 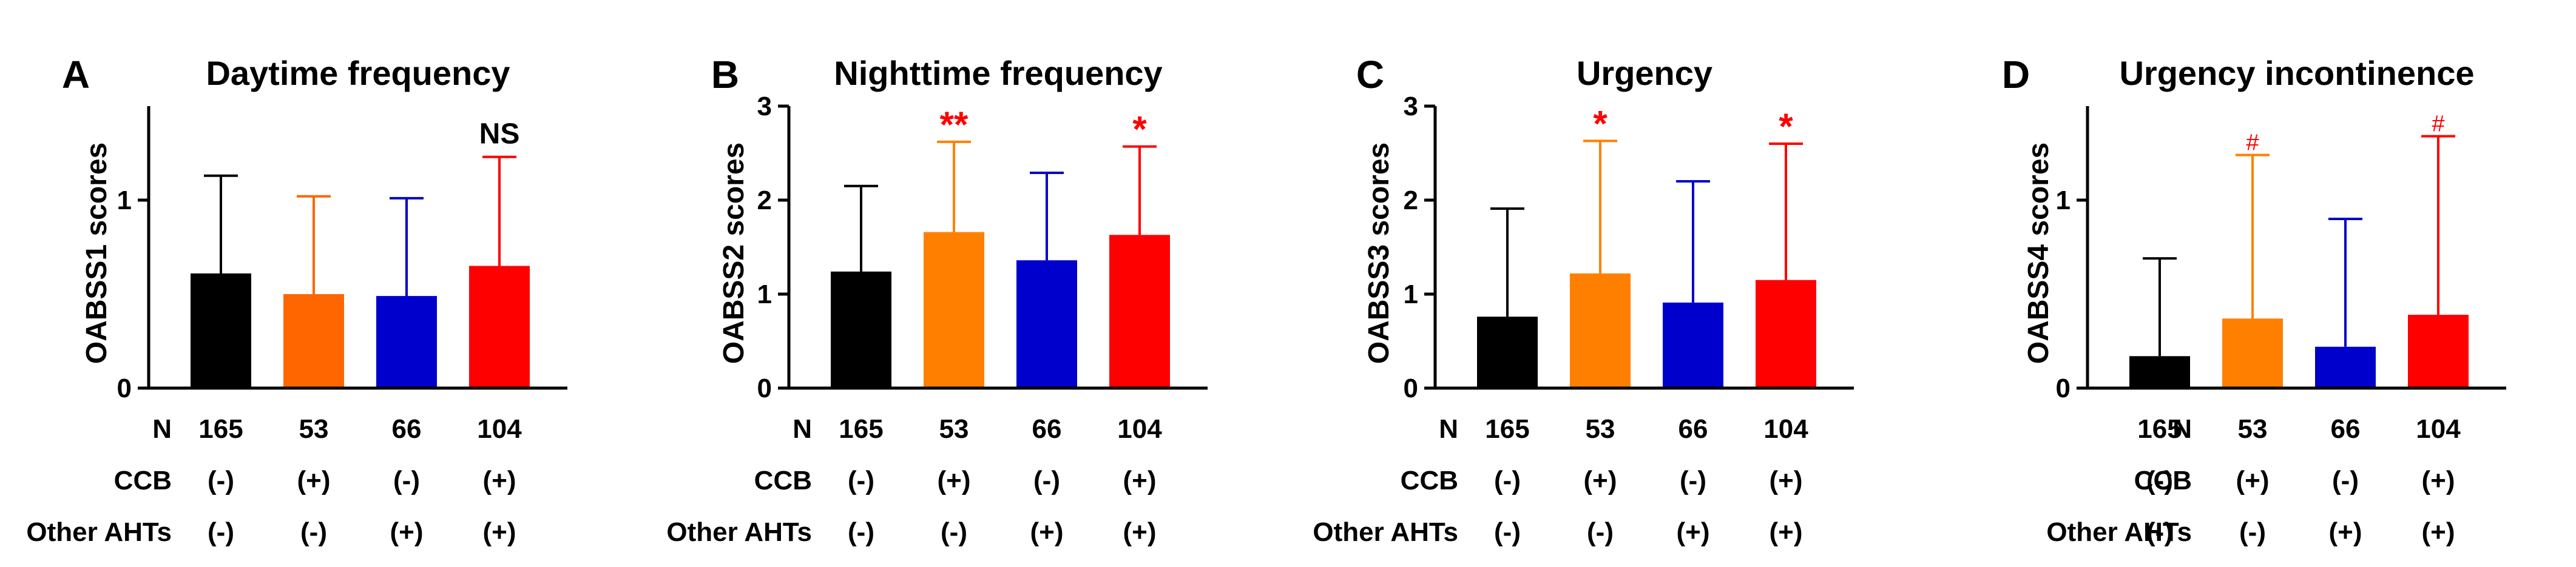 I want to click on panel-letter: D, so click(x=2016, y=74).